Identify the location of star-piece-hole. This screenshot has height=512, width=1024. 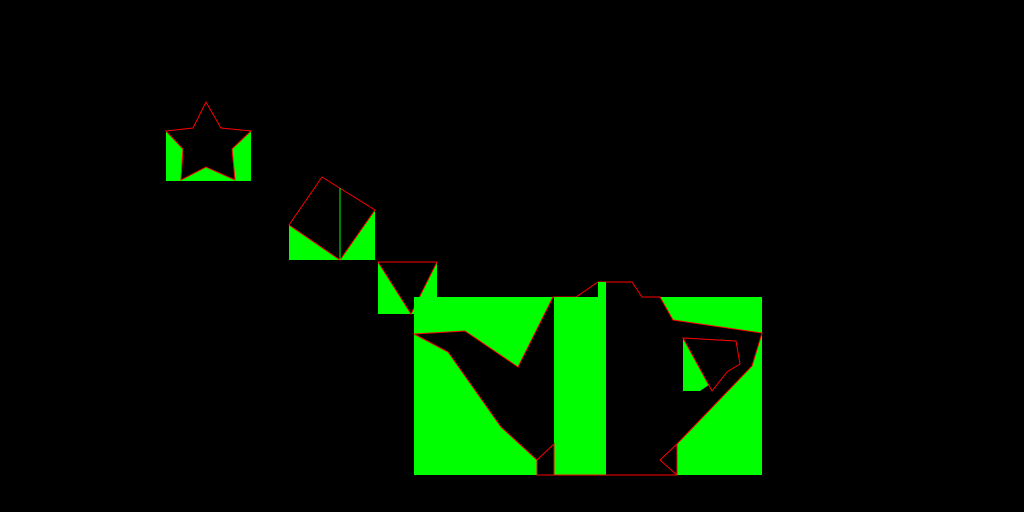
(208, 140).